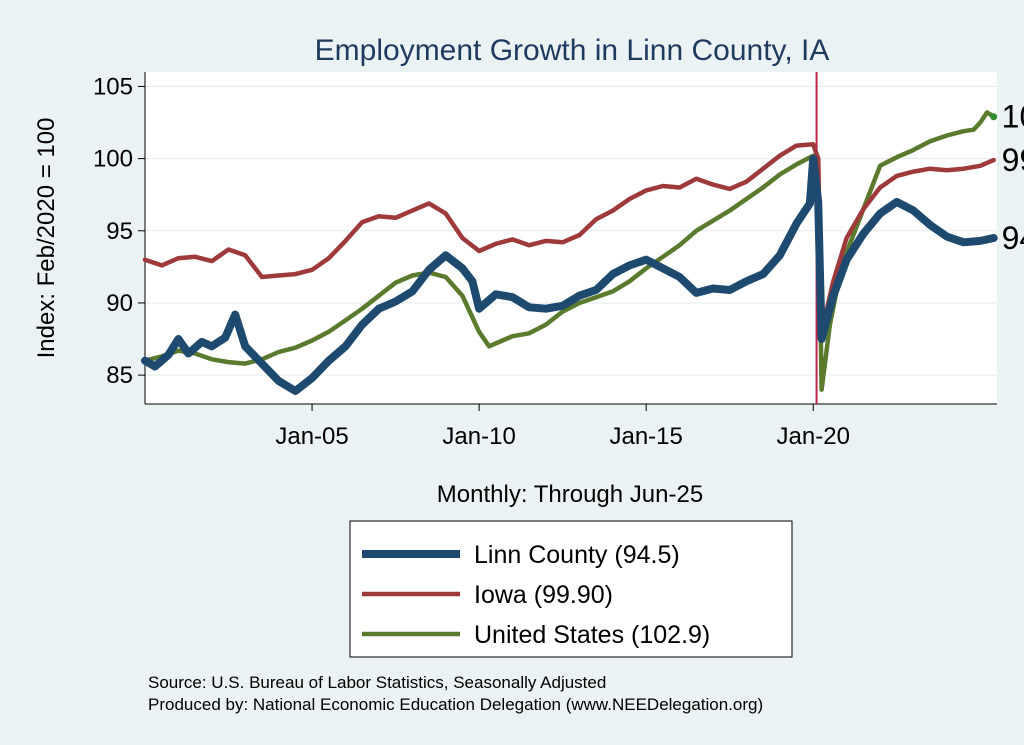 The image size is (1024, 745). I want to click on x-tick-label: Jan-20, so click(813, 436).